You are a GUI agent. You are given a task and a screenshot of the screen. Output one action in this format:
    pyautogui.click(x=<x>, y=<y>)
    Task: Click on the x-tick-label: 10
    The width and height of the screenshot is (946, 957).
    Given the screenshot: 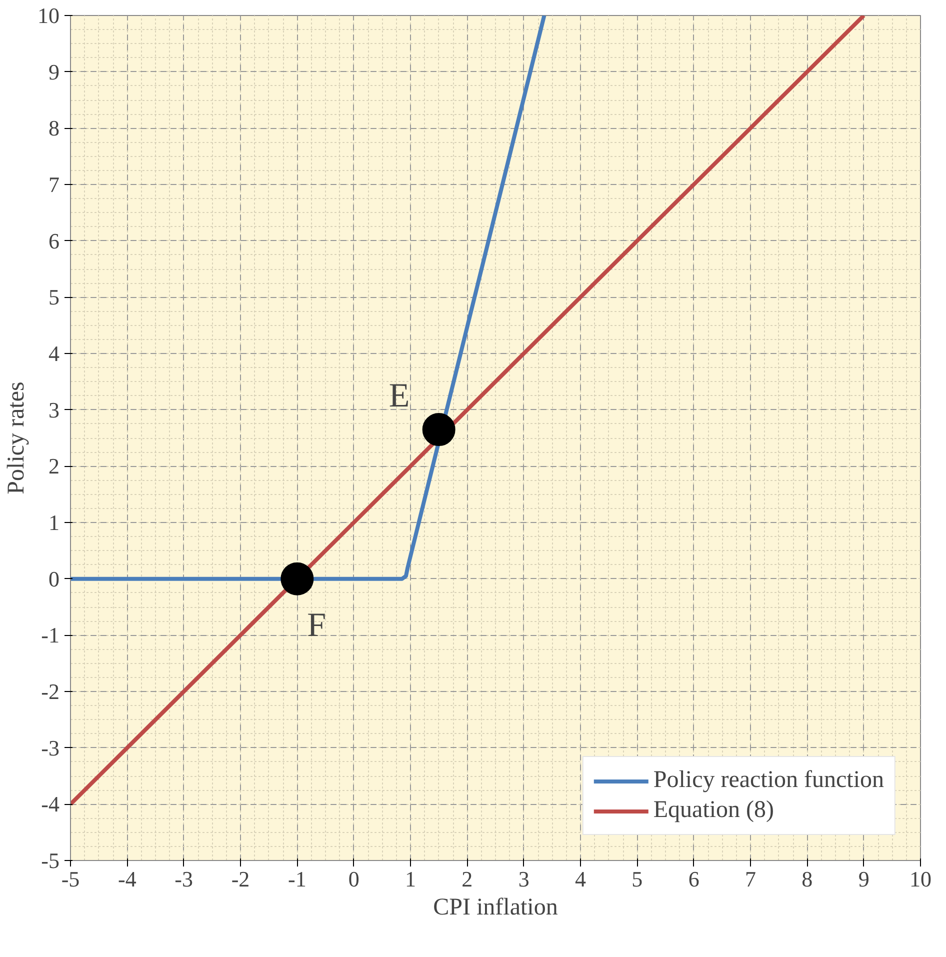 What is the action you would take?
    pyautogui.click(x=921, y=879)
    